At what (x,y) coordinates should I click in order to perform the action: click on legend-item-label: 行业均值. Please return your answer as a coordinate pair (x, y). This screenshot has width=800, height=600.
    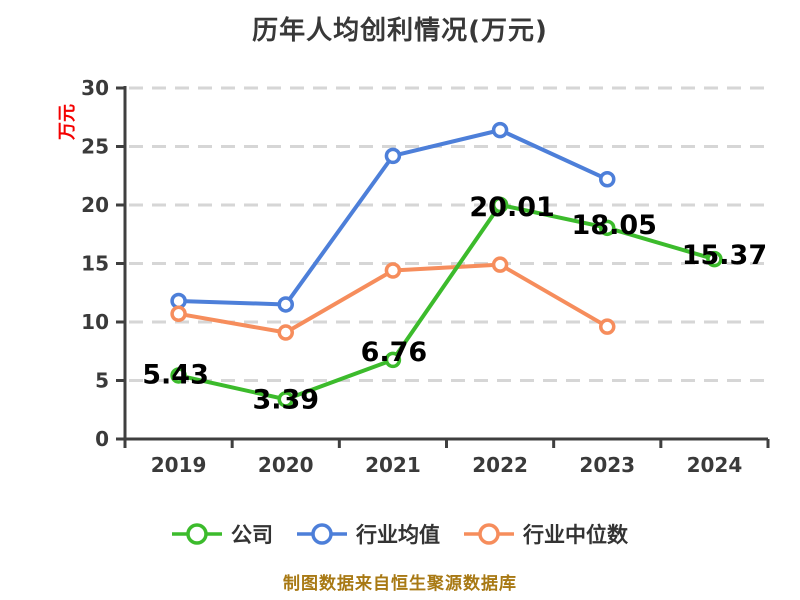
    Looking at the image, I should click on (398, 535).